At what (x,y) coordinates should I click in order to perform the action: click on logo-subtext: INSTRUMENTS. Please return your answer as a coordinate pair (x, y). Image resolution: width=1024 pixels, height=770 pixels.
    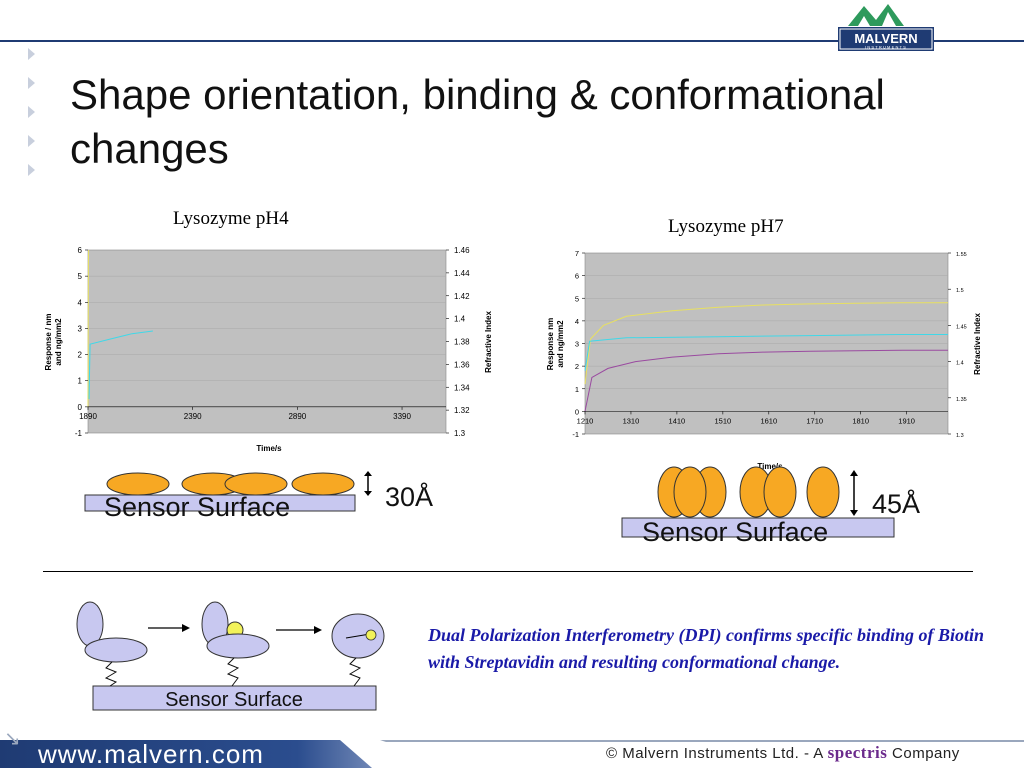
    Looking at the image, I should click on (886, 47).